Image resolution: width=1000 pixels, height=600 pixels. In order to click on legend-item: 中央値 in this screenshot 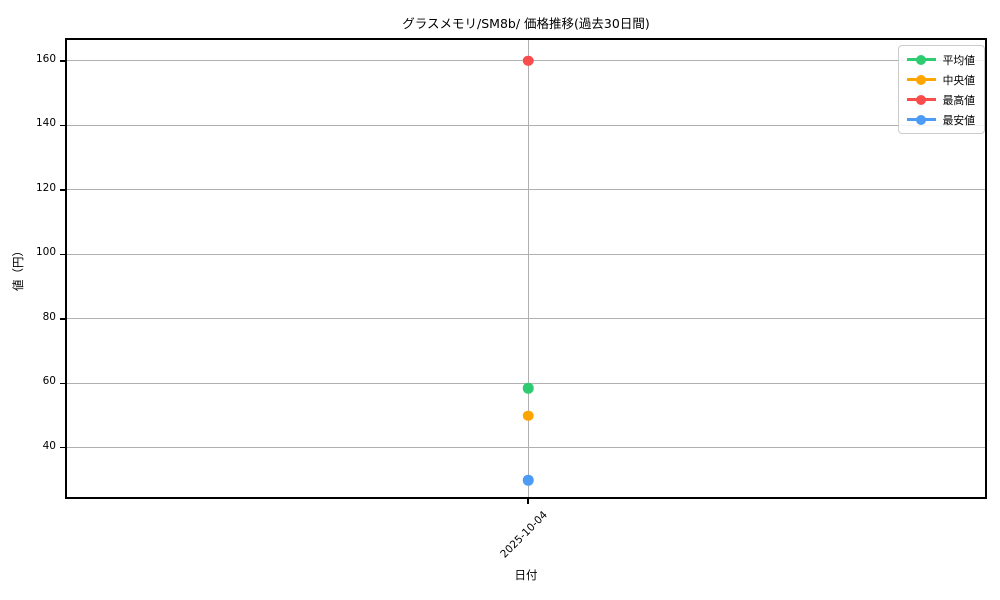, I will do `click(940, 79)`.